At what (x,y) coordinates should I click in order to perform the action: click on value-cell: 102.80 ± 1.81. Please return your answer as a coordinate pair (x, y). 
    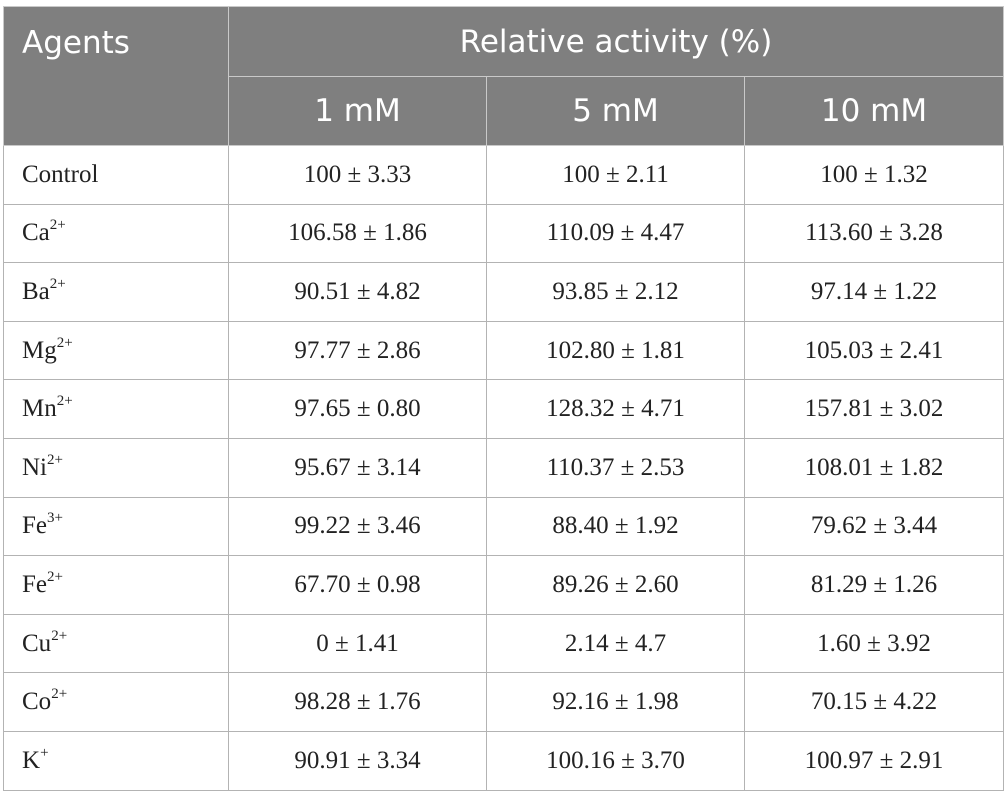
    Looking at the image, I should click on (615, 350).